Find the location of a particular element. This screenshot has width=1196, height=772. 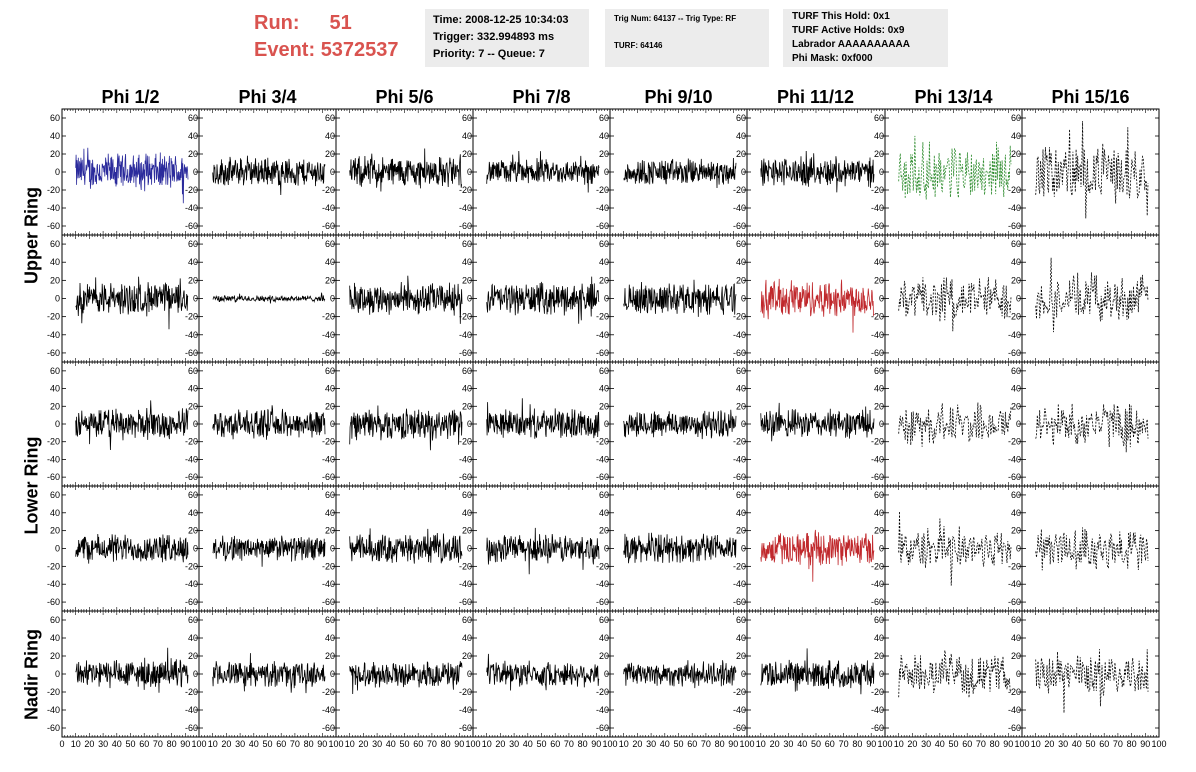

panel-r5-c1: 60 40 20 0 -20 -40 -60 is located at coordinates (123, 674).